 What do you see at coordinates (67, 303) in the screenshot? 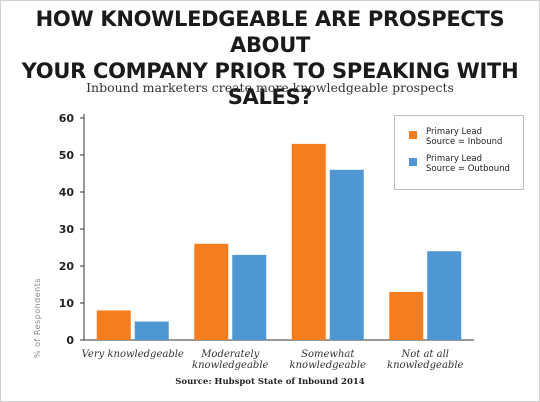
I see `y-tick-label: 10` at bounding box center [67, 303].